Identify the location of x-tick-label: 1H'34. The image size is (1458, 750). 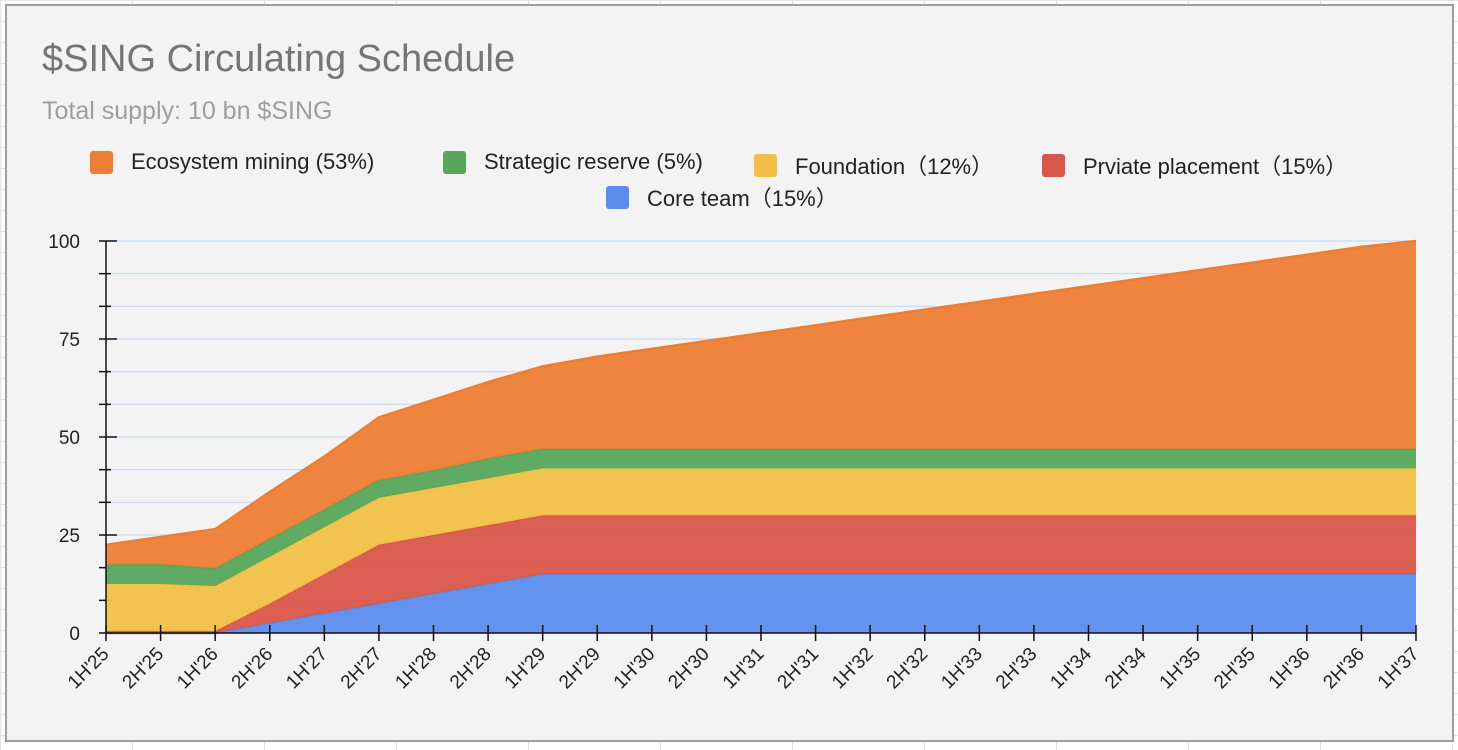
(1071, 668).